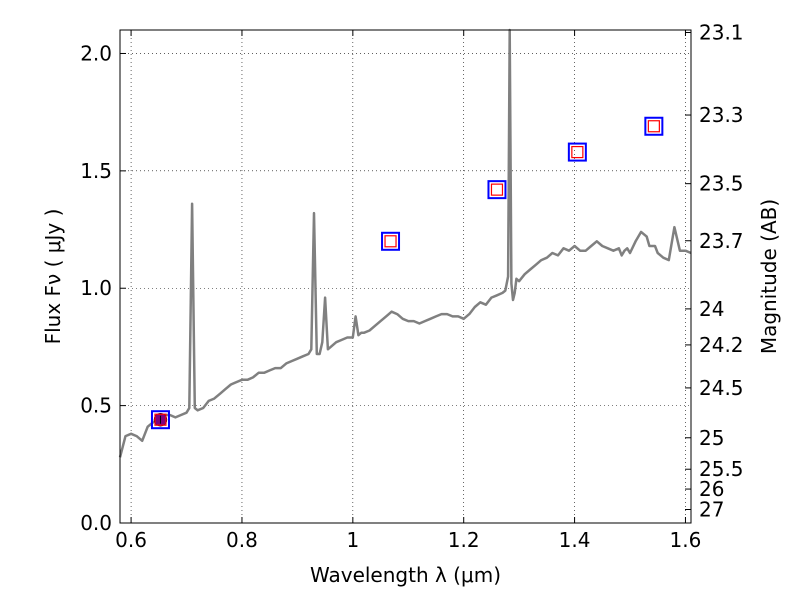 This screenshot has height=600, width=800. I want to click on photometry-point-5-outer-square, so click(654, 126).